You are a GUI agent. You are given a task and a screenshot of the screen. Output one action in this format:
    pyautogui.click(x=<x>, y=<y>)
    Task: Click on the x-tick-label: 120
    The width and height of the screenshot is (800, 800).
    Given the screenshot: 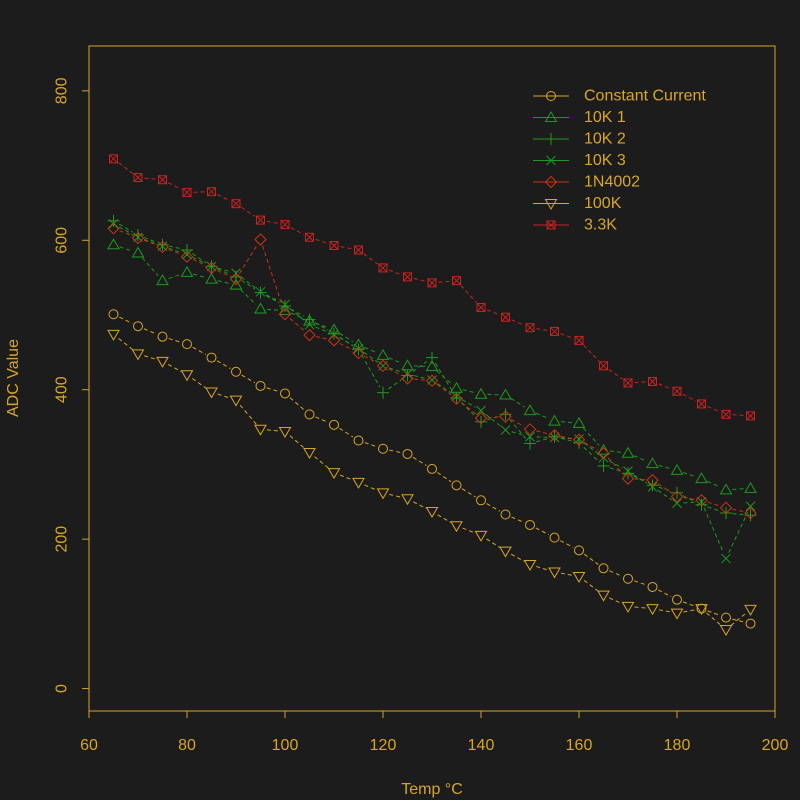 What is the action you would take?
    pyautogui.click(x=383, y=745)
    